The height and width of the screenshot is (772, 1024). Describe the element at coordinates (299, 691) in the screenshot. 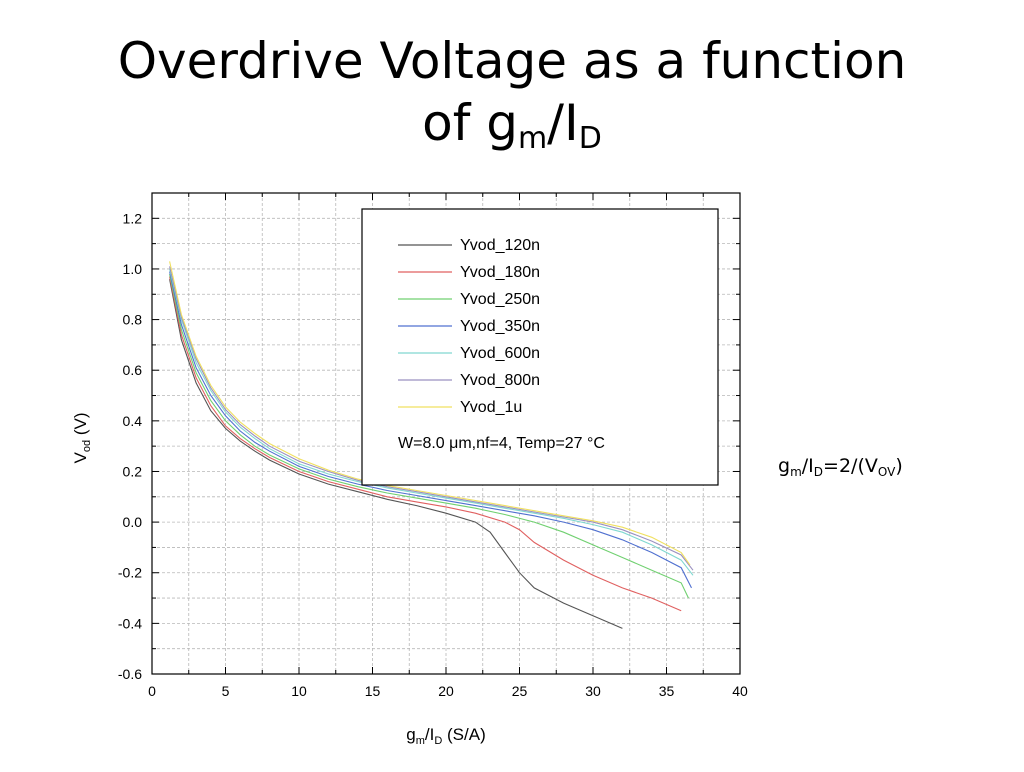

I see `x-tick-label: 10` at that location.